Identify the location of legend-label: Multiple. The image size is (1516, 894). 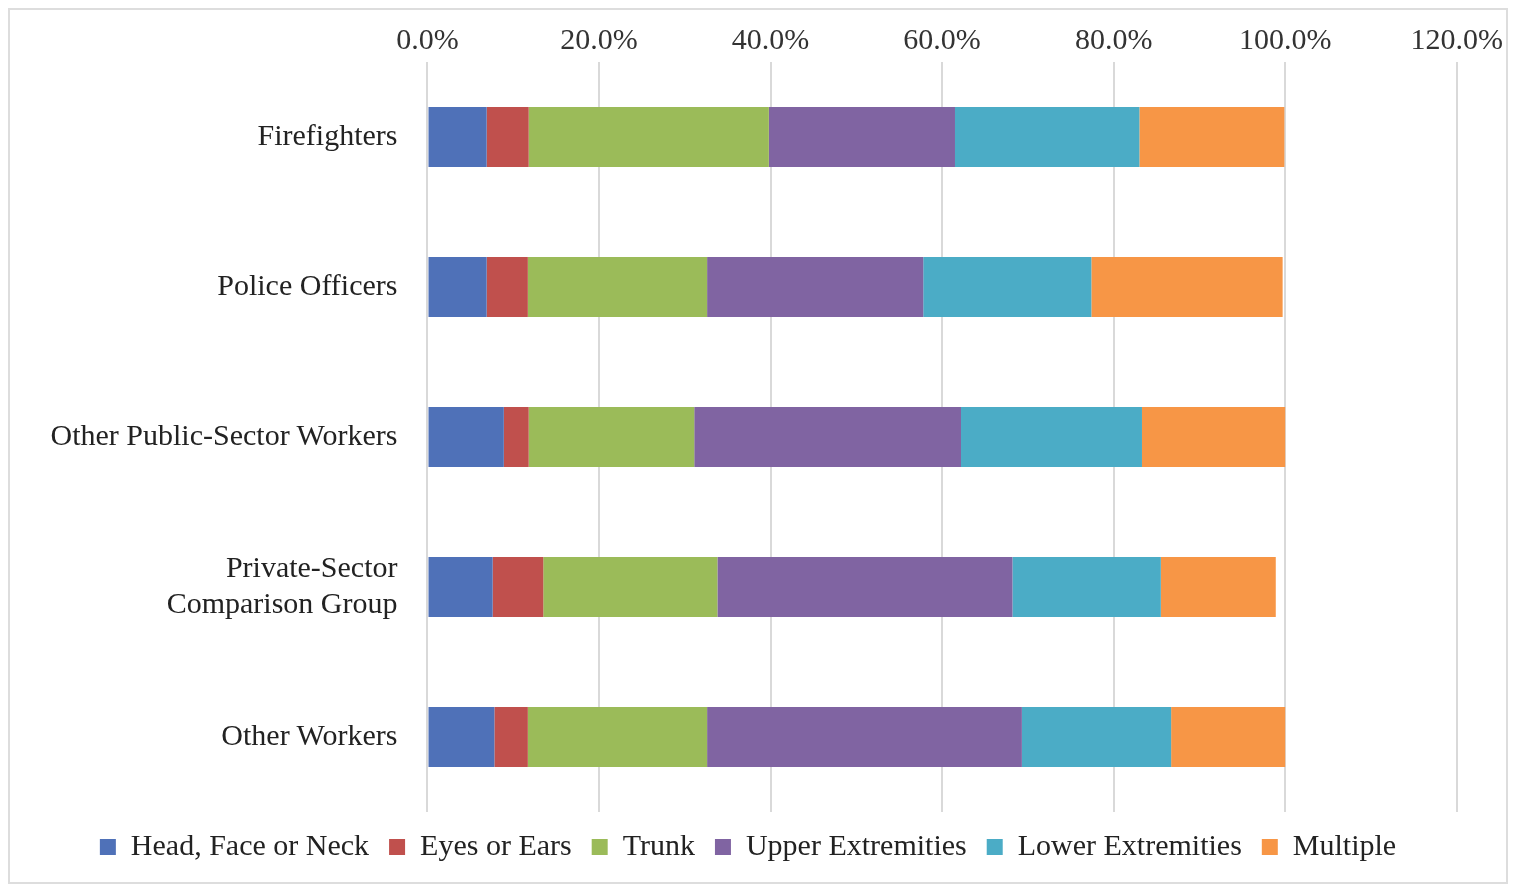
(1344, 844).